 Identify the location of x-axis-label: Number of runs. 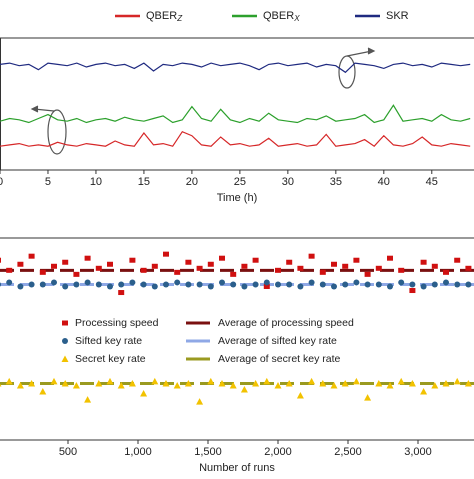
(237, 468).